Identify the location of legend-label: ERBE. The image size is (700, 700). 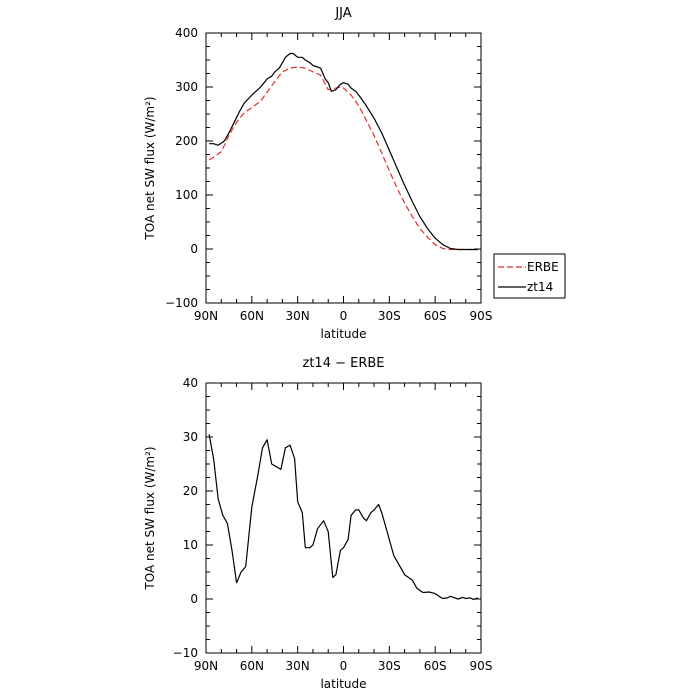
(543, 267).